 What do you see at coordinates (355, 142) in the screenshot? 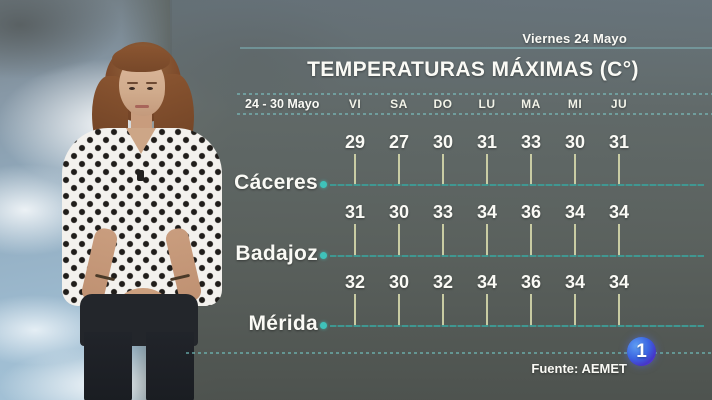
I see `temp-value: 29` at bounding box center [355, 142].